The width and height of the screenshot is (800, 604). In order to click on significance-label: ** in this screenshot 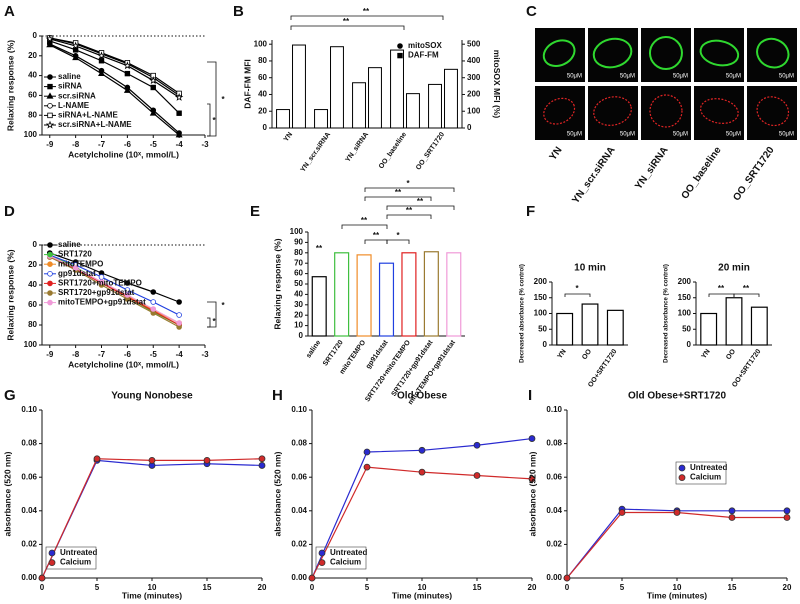, I will do `click(346, 21)`.